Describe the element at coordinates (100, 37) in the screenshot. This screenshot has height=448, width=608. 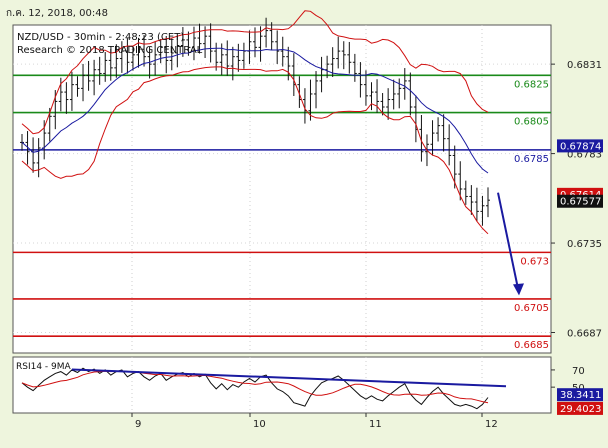
I see `chart-title: NZD/USD - 30min - 2:48:23 (CET)` at that location.